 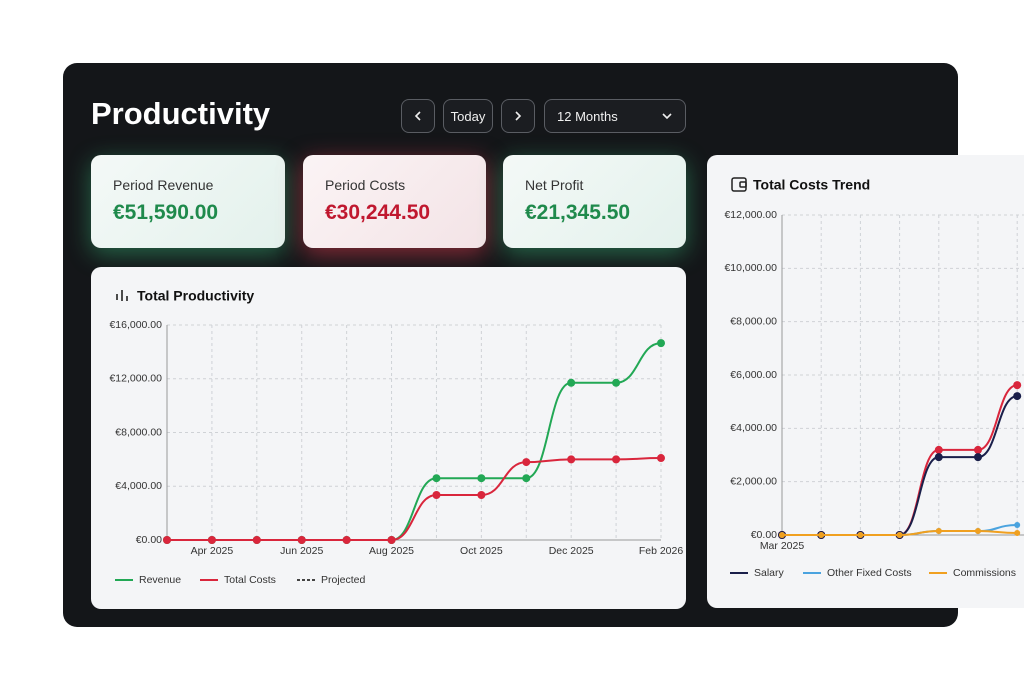 What do you see at coordinates (661, 551) in the screenshot?
I see `x-tick-label: Feb 2026` at bounding box center [661, 551].